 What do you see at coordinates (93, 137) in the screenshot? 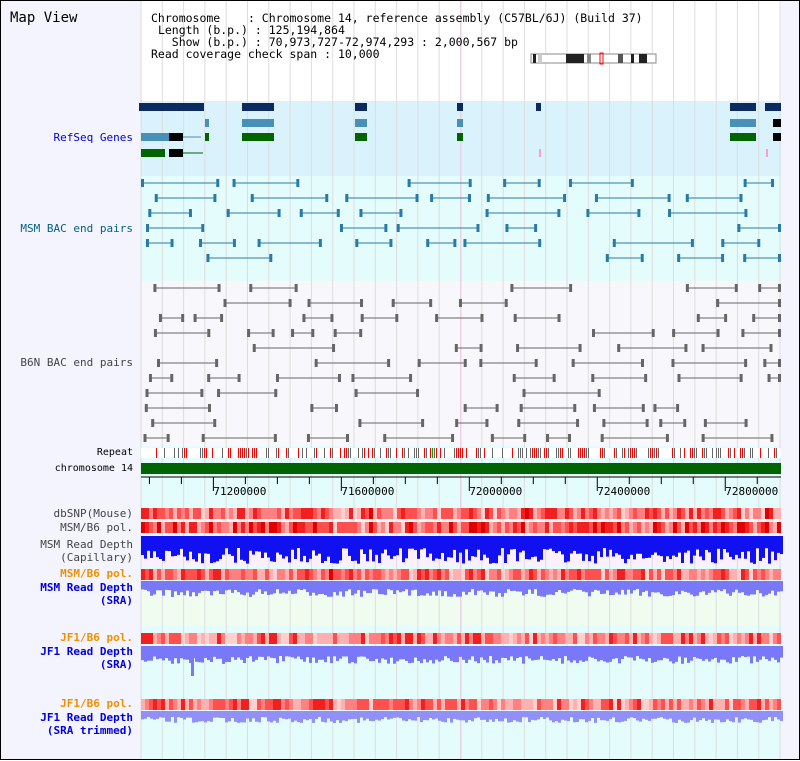
I see `track-label-refseq: RefSeq Genes` at bounding box center [93, 137].